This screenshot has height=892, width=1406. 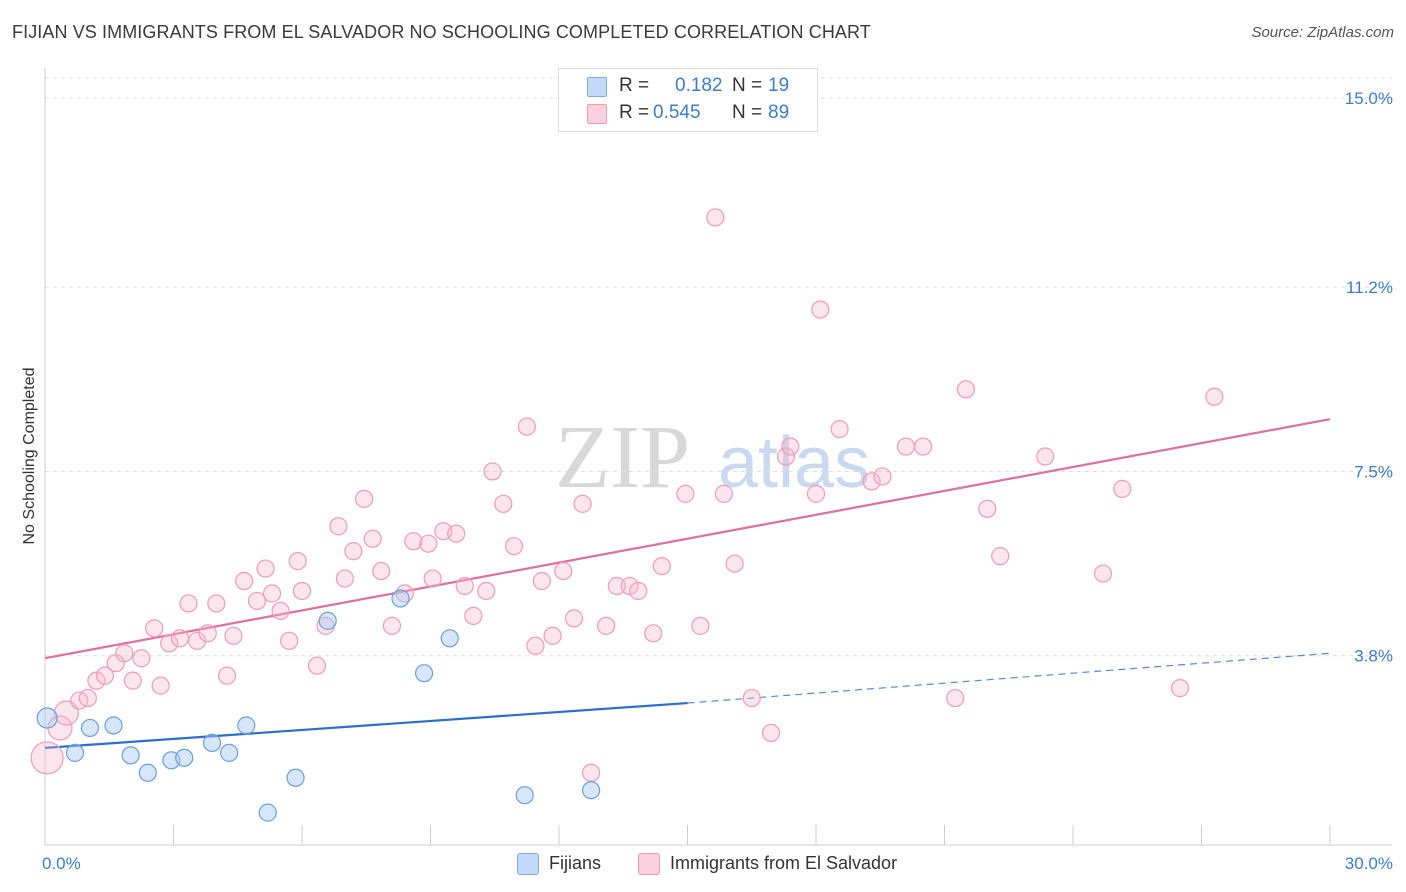 I want to click on legend-n-value-salvador: 89, so click(x=779, y=112).